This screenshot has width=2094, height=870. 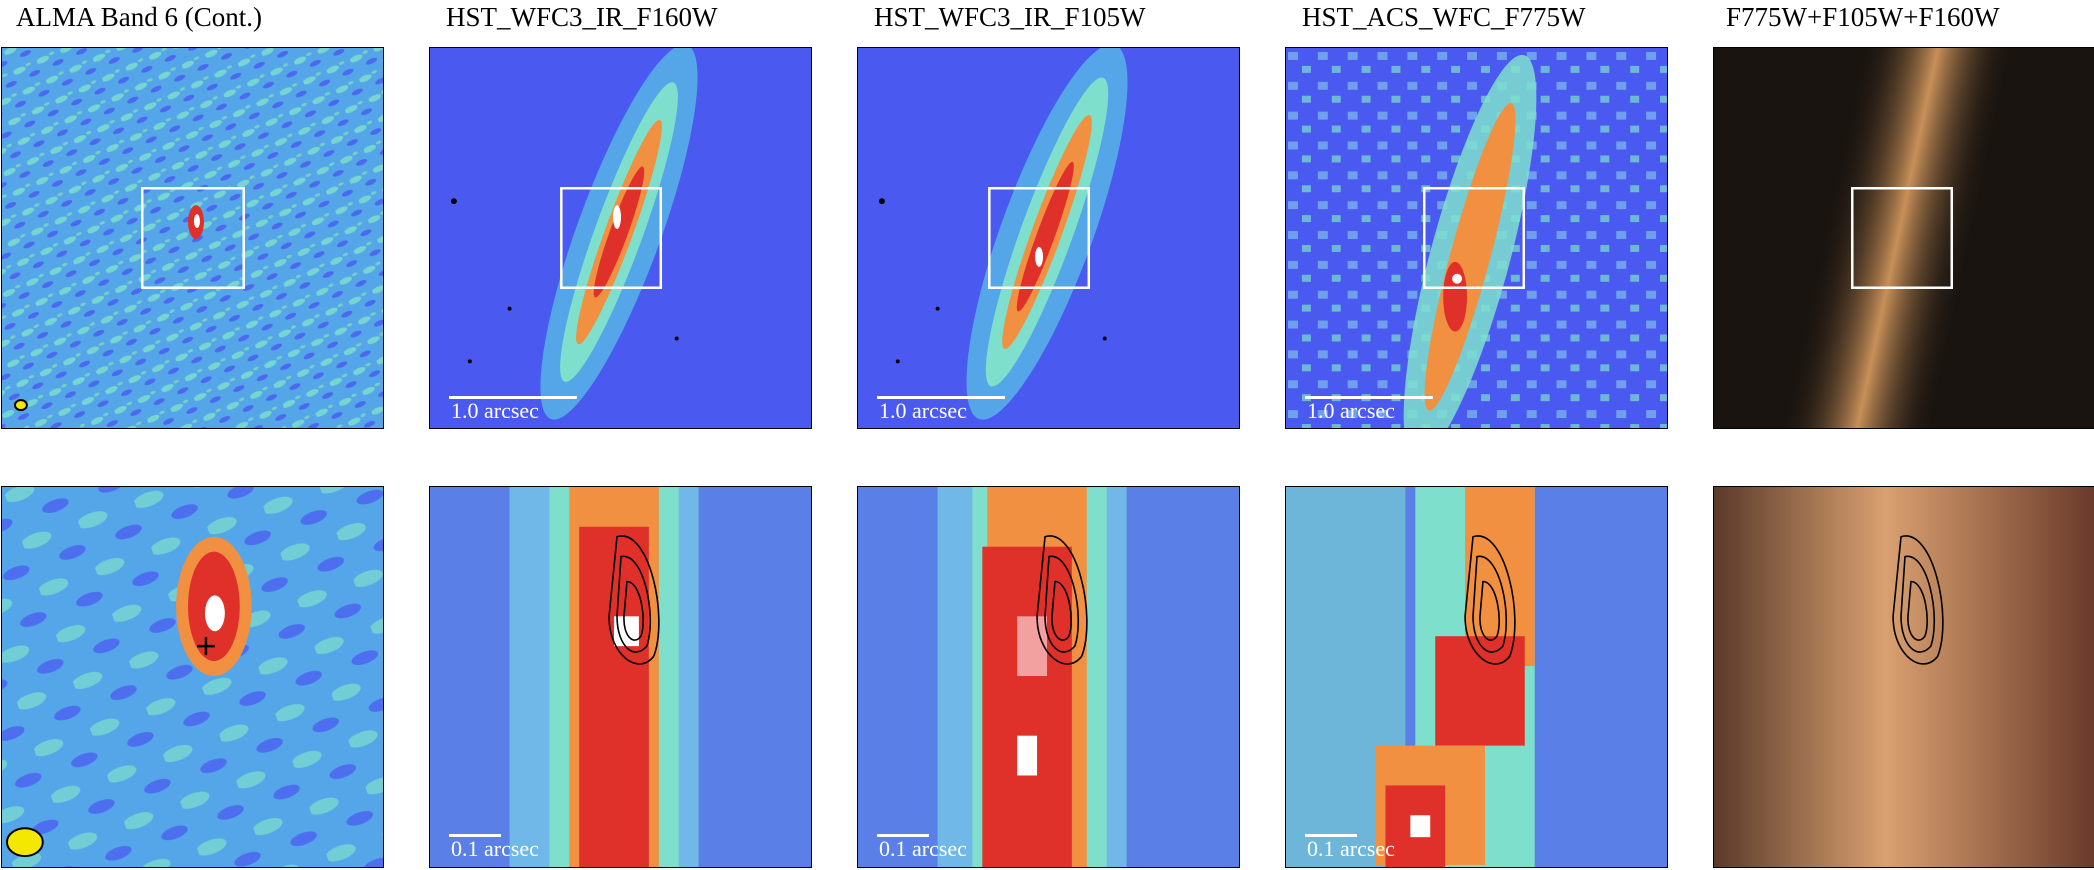 I want to click on alma-zoom-panel, so click(x=192, y=677).